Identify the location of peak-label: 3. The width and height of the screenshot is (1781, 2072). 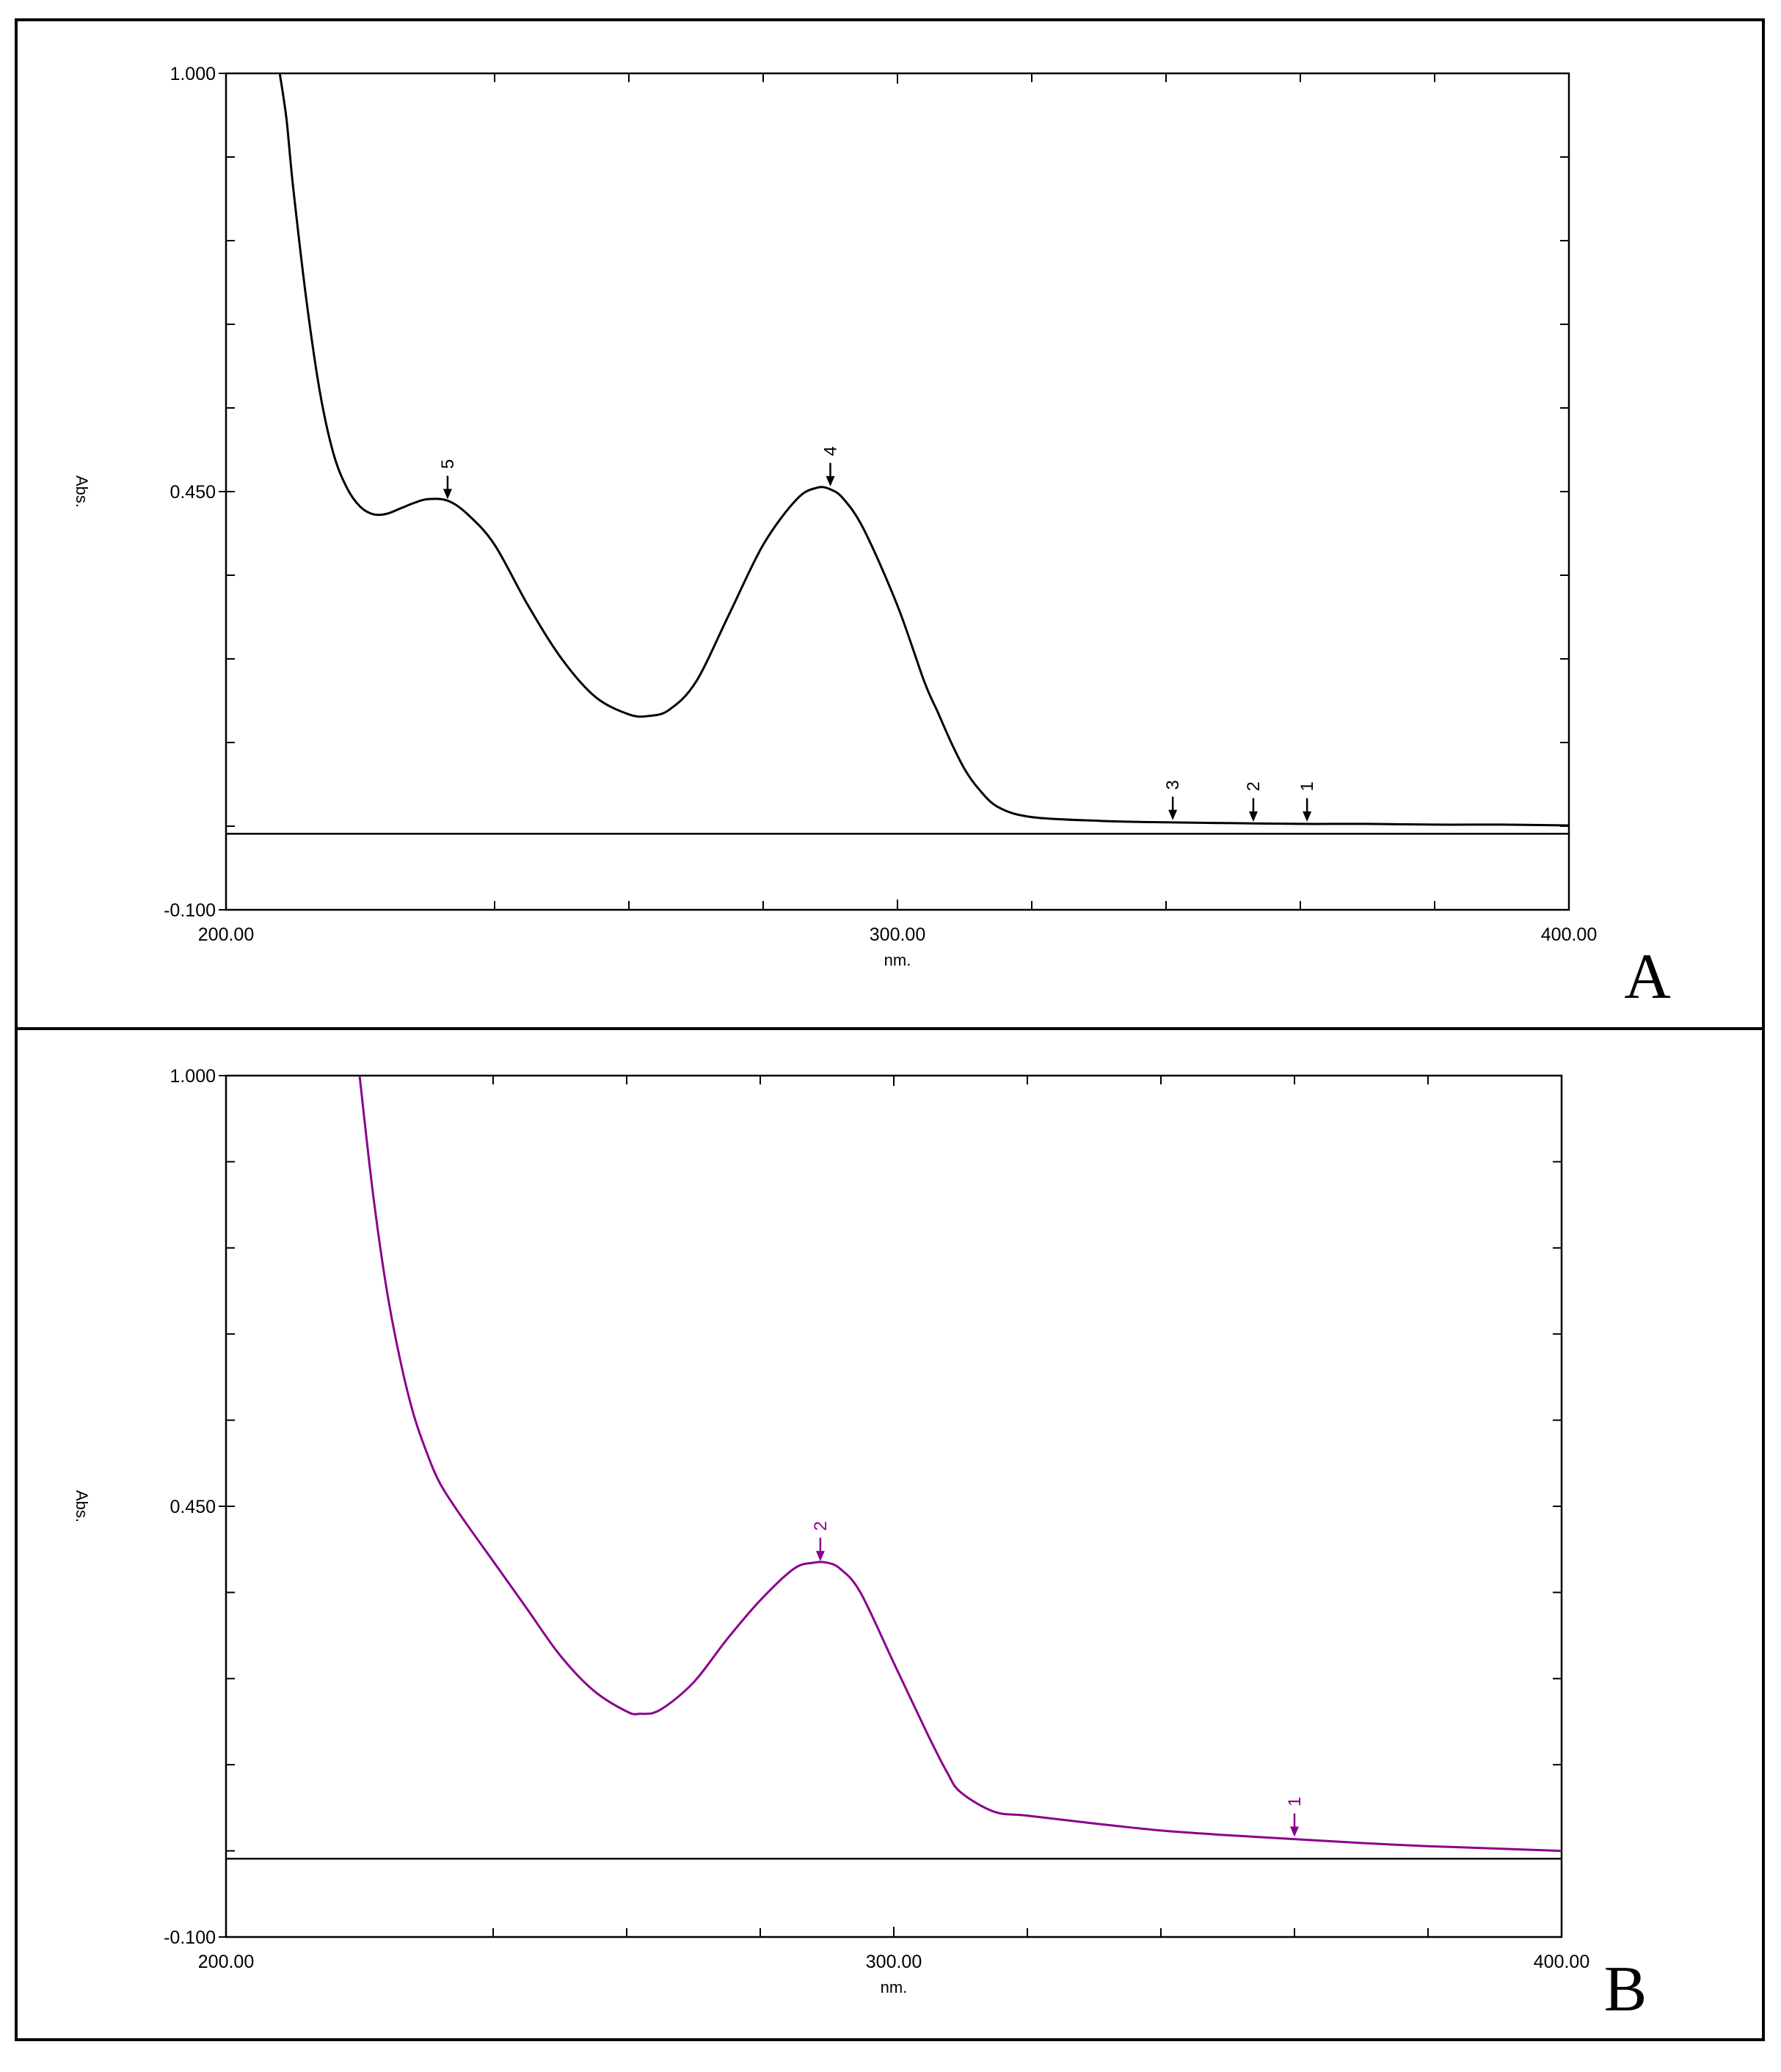
(1173, 784).